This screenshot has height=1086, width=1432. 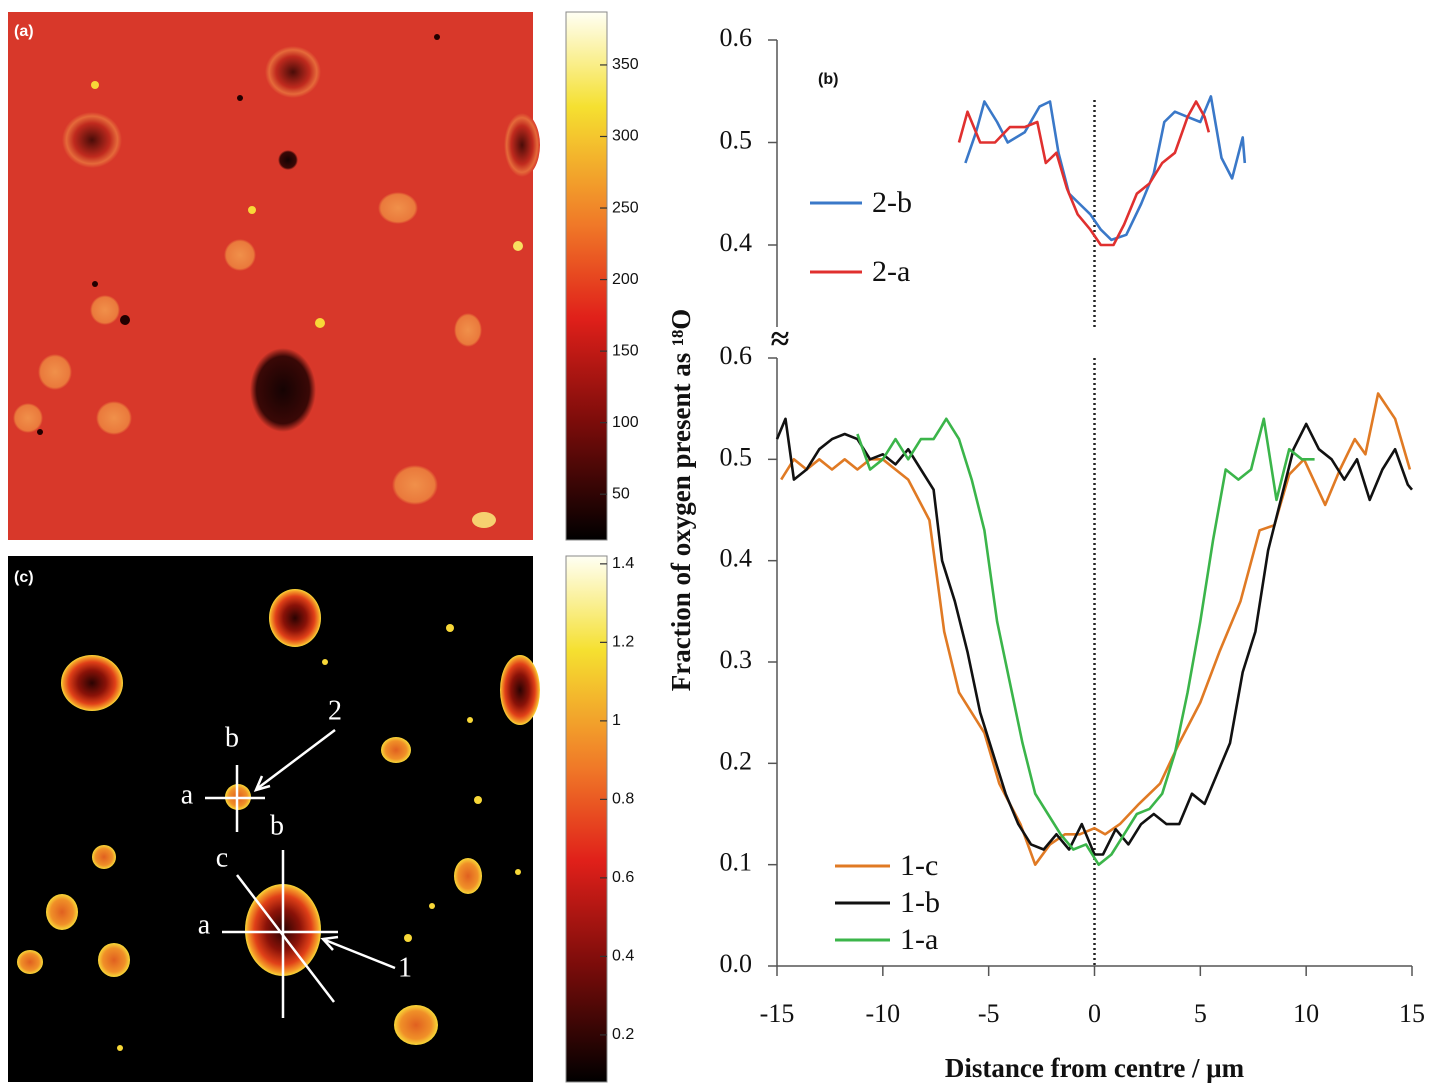 I want to click on colorbar-tick-label: 1.2, so click(x=623, y=642).